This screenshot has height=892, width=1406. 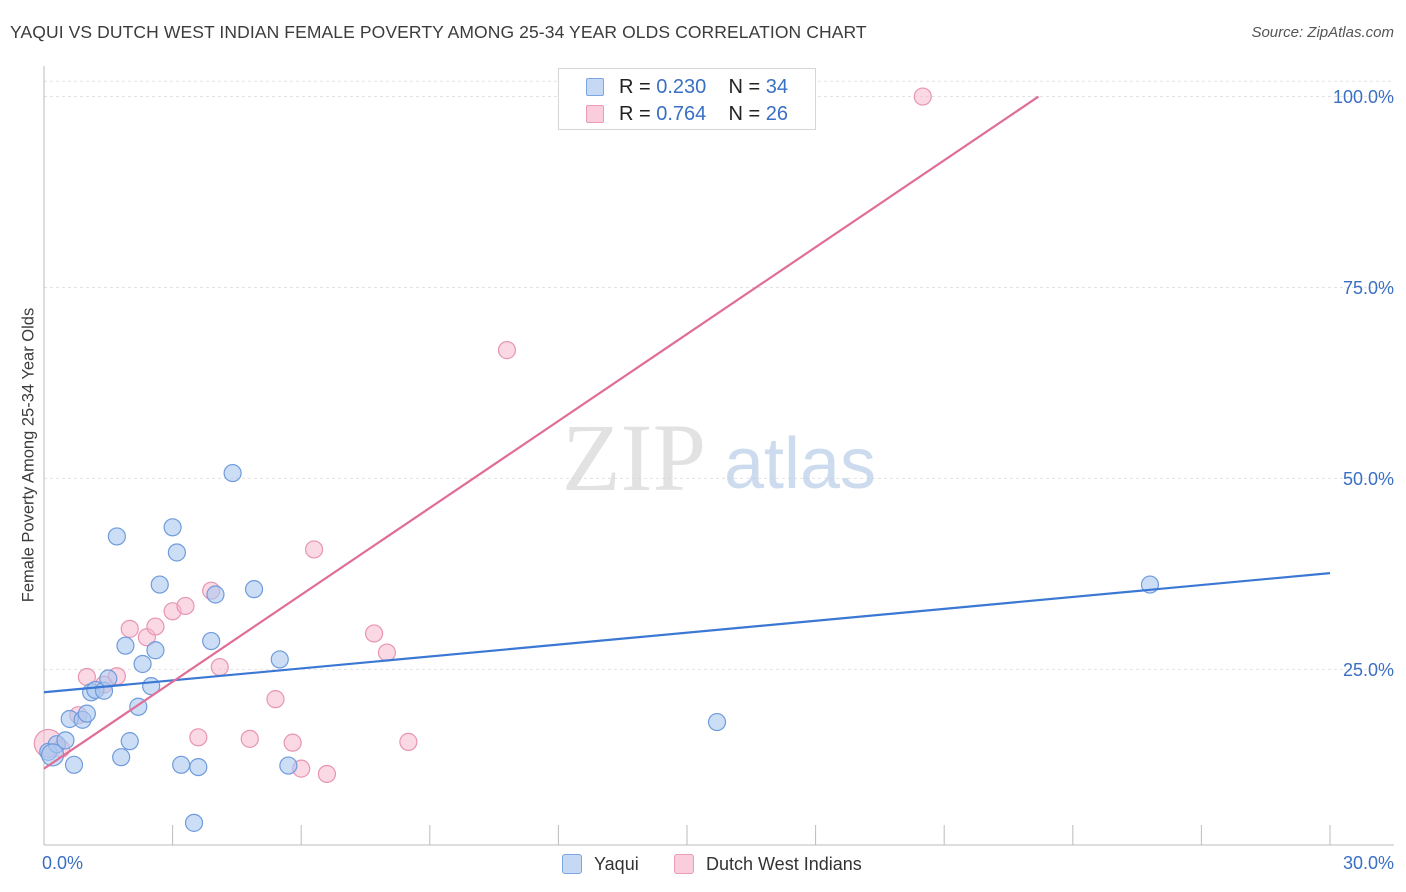 What do you see at coordinates (681, 113) in the screenshot?
I see `r-value: 0.764` at bounding box center [681, 113].